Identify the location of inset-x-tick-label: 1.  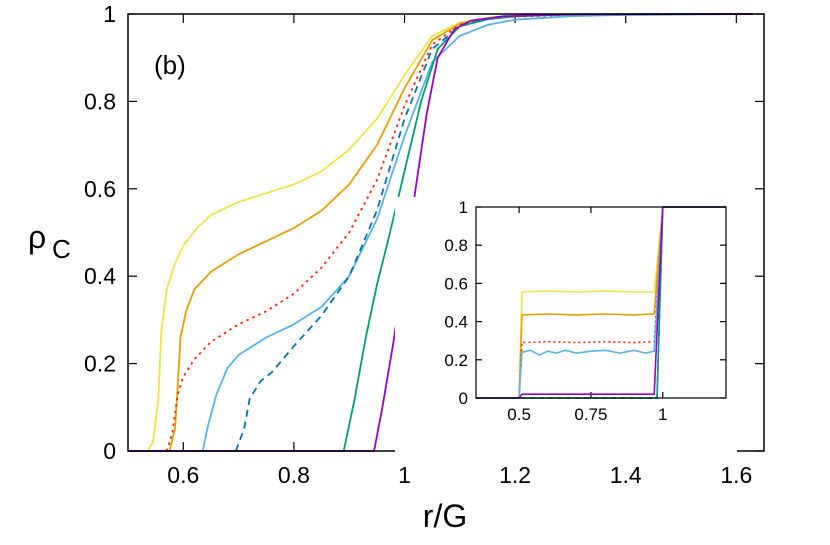
(662, 414).